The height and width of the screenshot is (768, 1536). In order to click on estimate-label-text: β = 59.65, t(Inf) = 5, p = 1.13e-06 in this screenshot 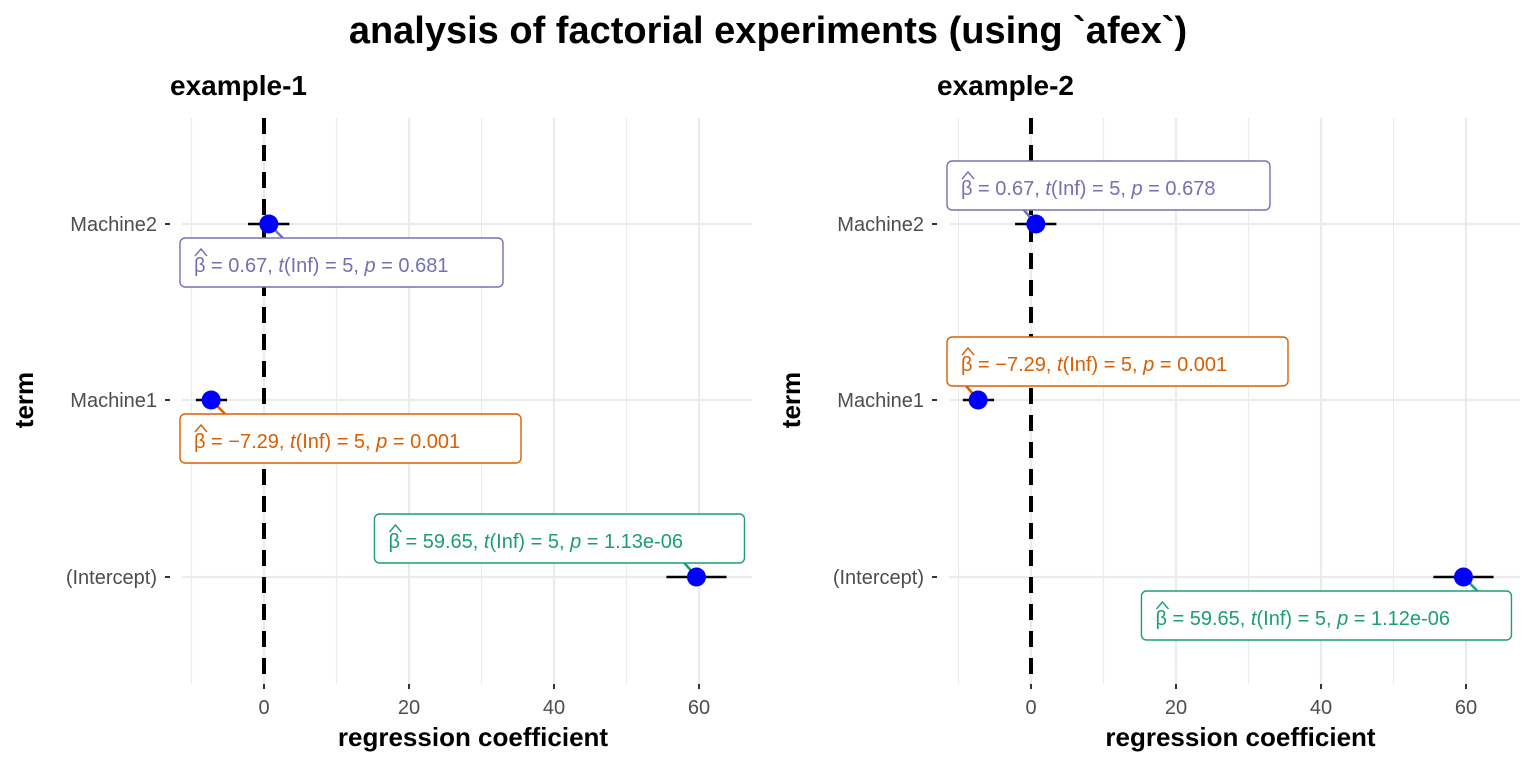, I will do `click(535, 542)`.